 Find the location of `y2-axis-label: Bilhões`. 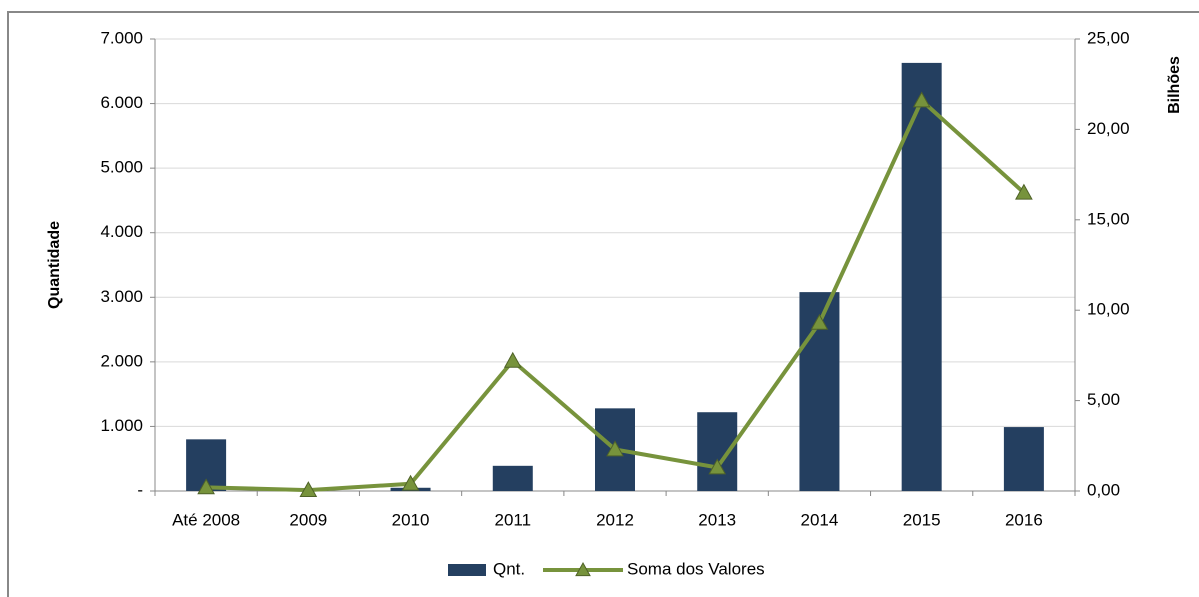

y2-axis-label: Bilhões is located at coordinates (1174, 85).